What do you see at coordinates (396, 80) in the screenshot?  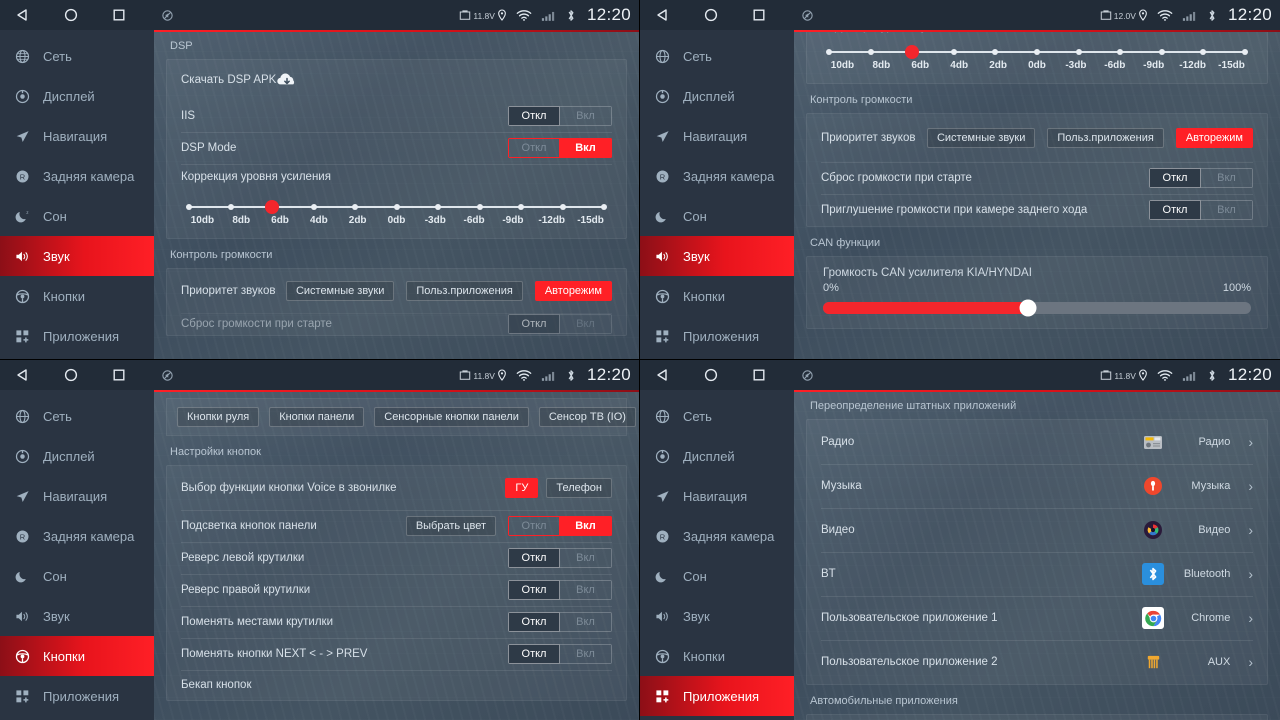 I see `download-dsp-apk-row: Скачать DSP APK` at bounding box center [396, 80].